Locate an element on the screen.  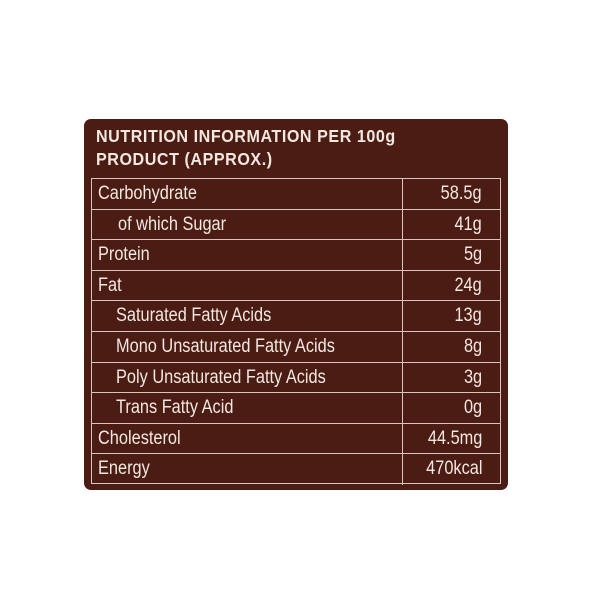
table-row-mono-unsaturated-fat: Mono Unsaturated Fatty Acids 8g is located at coordinates (296, 347).